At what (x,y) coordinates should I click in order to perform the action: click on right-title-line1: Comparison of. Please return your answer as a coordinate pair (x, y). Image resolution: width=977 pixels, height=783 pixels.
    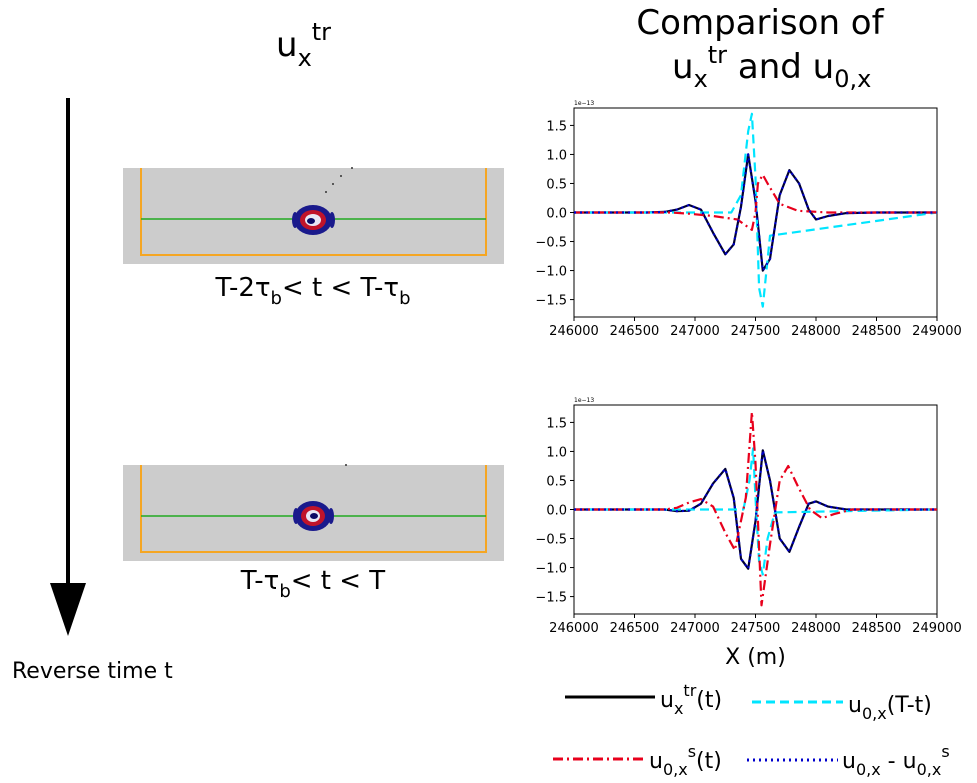
    Looking at the image, I should click on (760, 23).